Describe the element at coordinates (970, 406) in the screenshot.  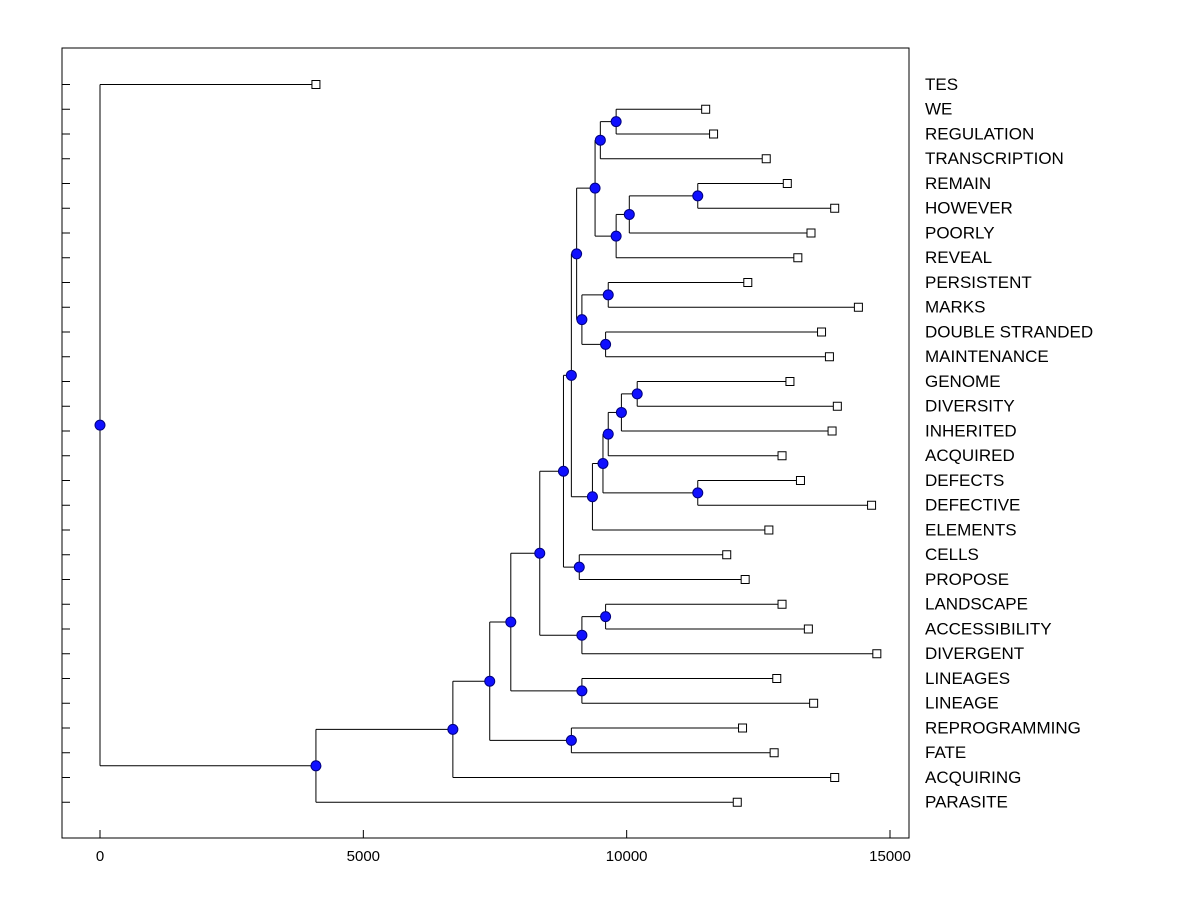
I see `leaf-label: DIVERSITY` at that location.